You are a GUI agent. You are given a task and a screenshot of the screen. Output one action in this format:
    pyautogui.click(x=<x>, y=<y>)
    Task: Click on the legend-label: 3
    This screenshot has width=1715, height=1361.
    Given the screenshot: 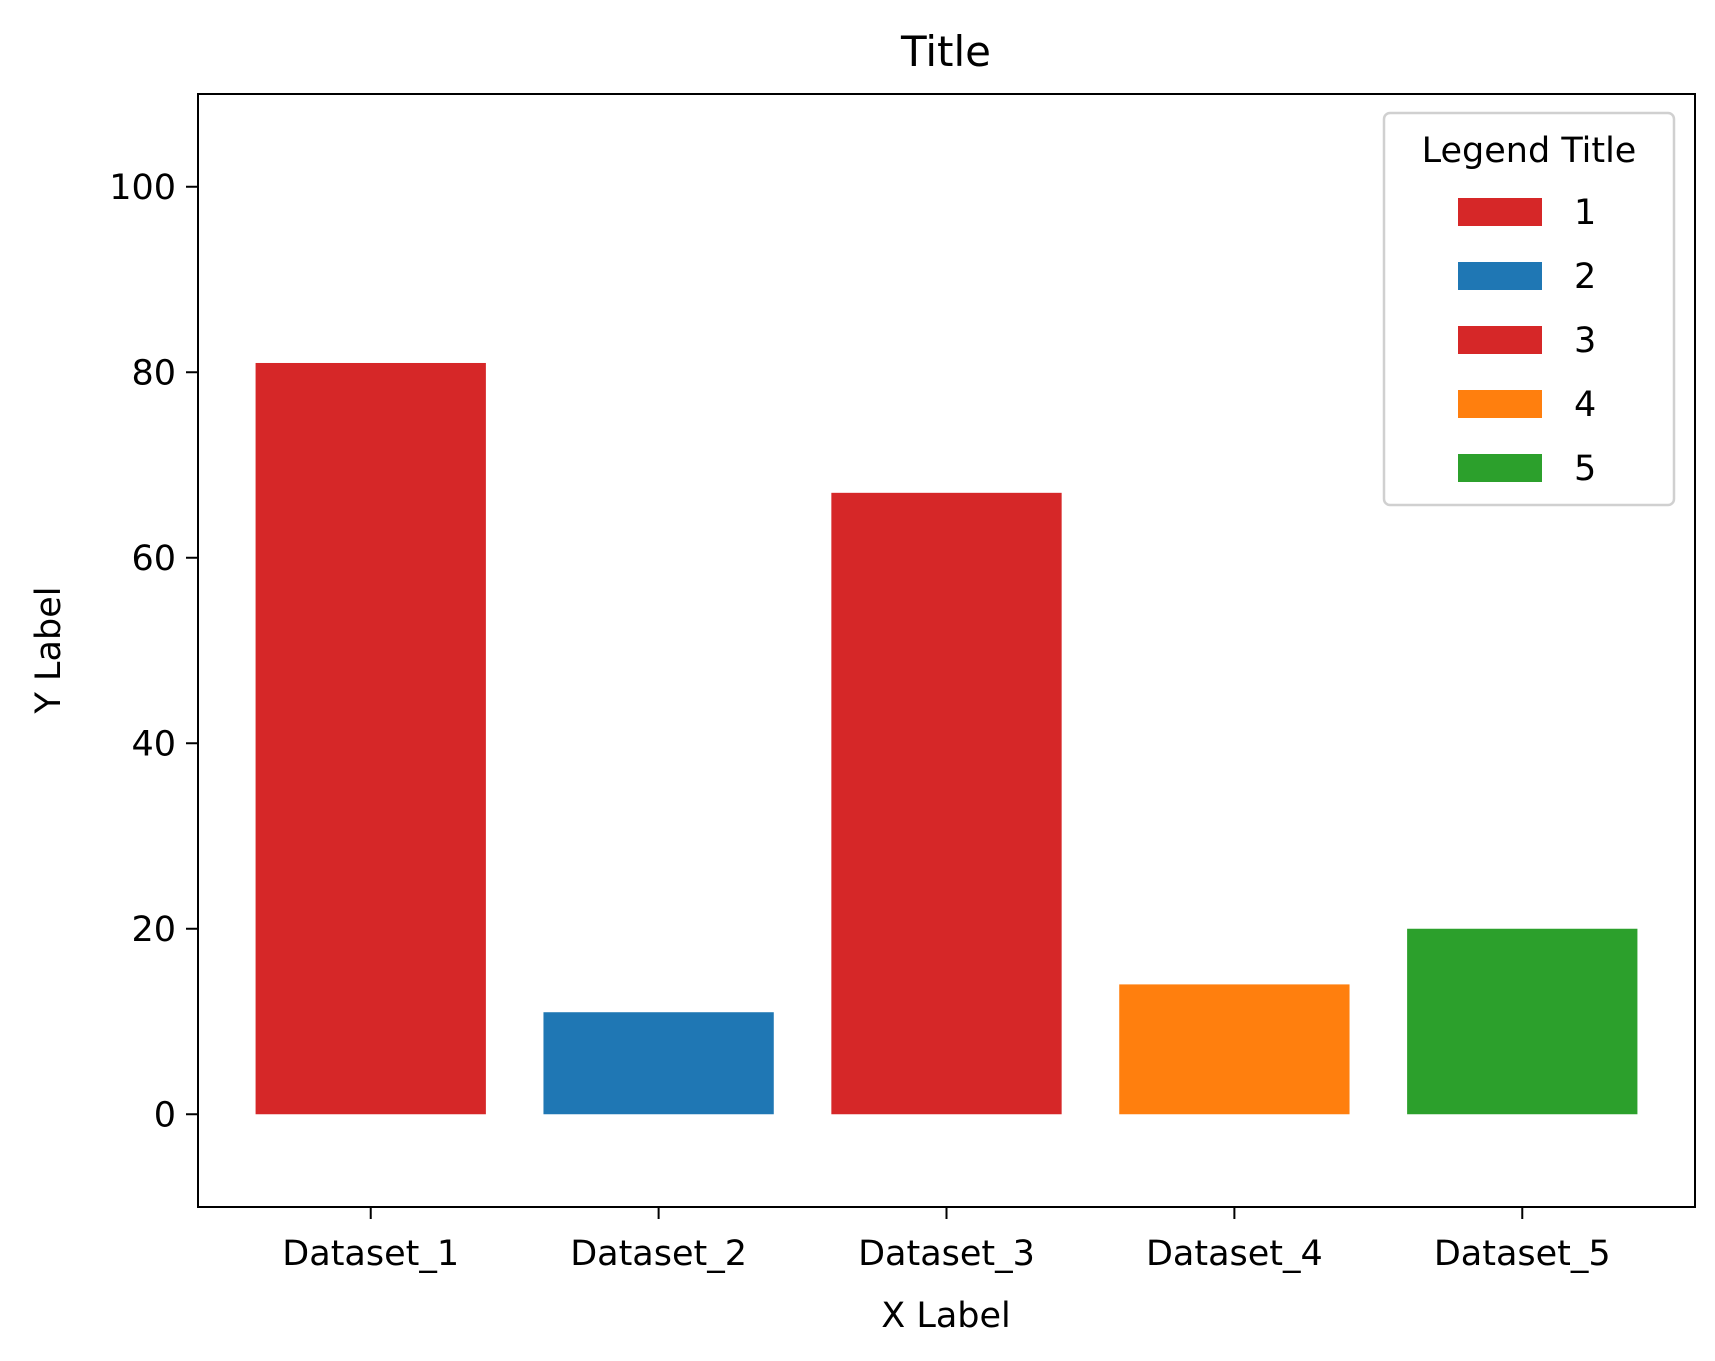 What is the action you would take?
    pyautogui.click(x=1585, y=341)
    